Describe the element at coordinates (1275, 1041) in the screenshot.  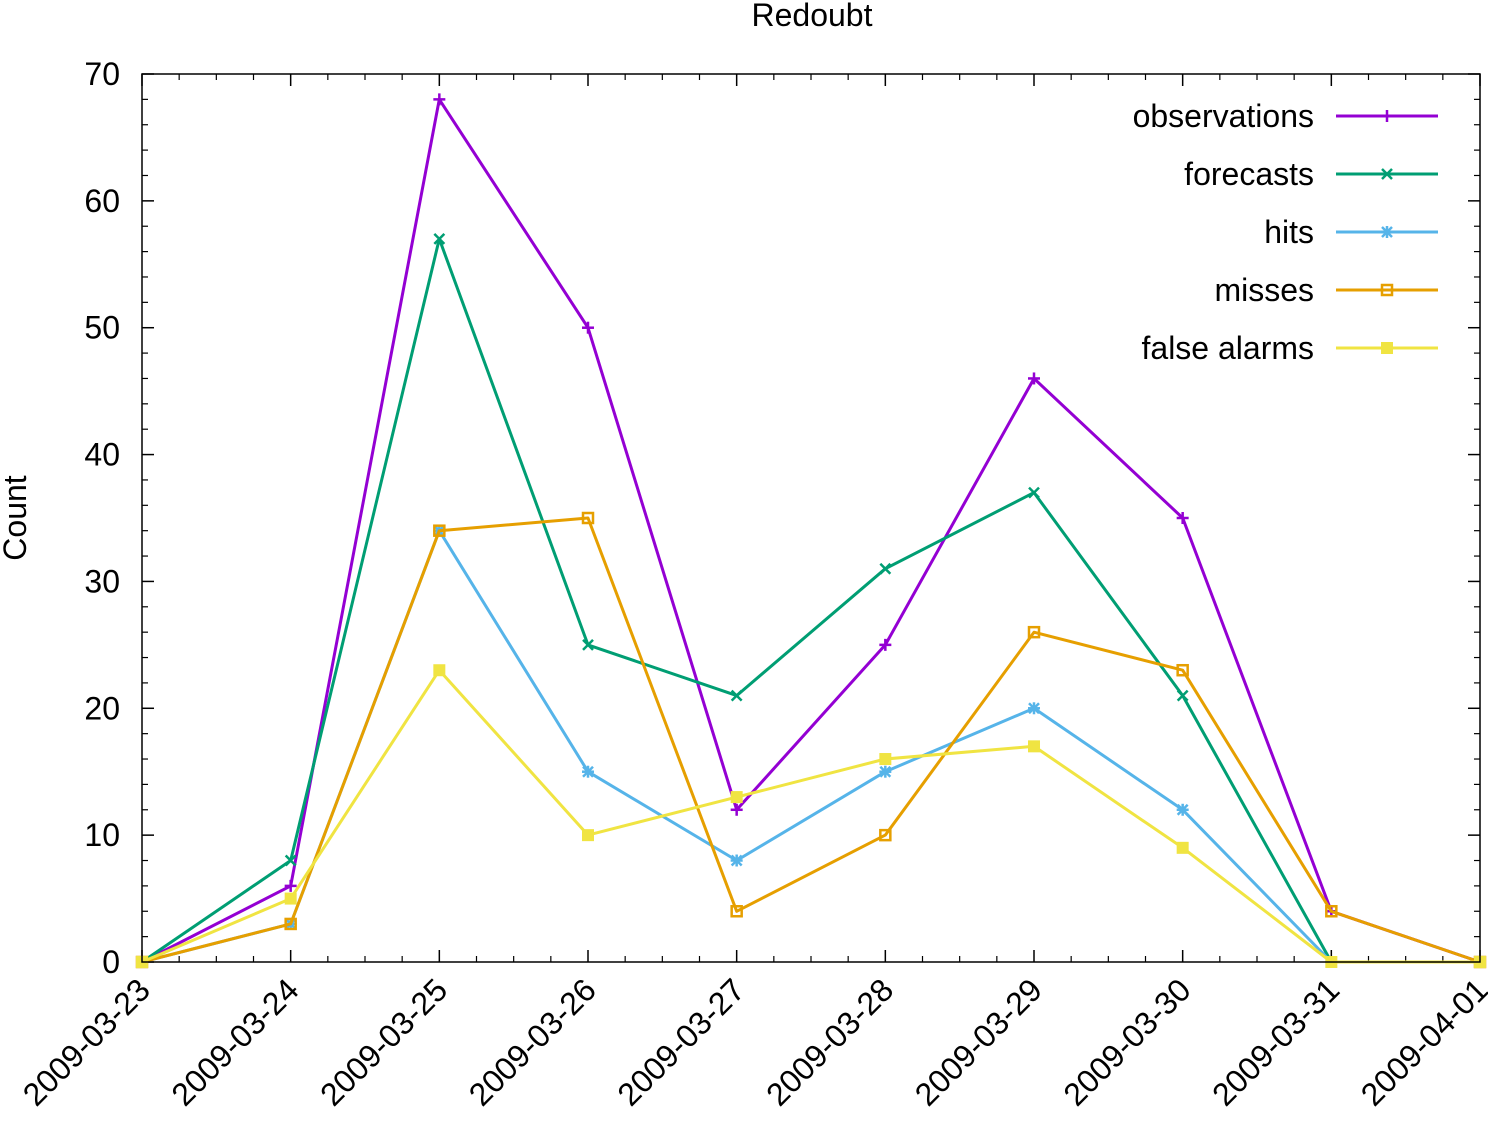
I see `x-tick-label: 2009-03-31` at that location.